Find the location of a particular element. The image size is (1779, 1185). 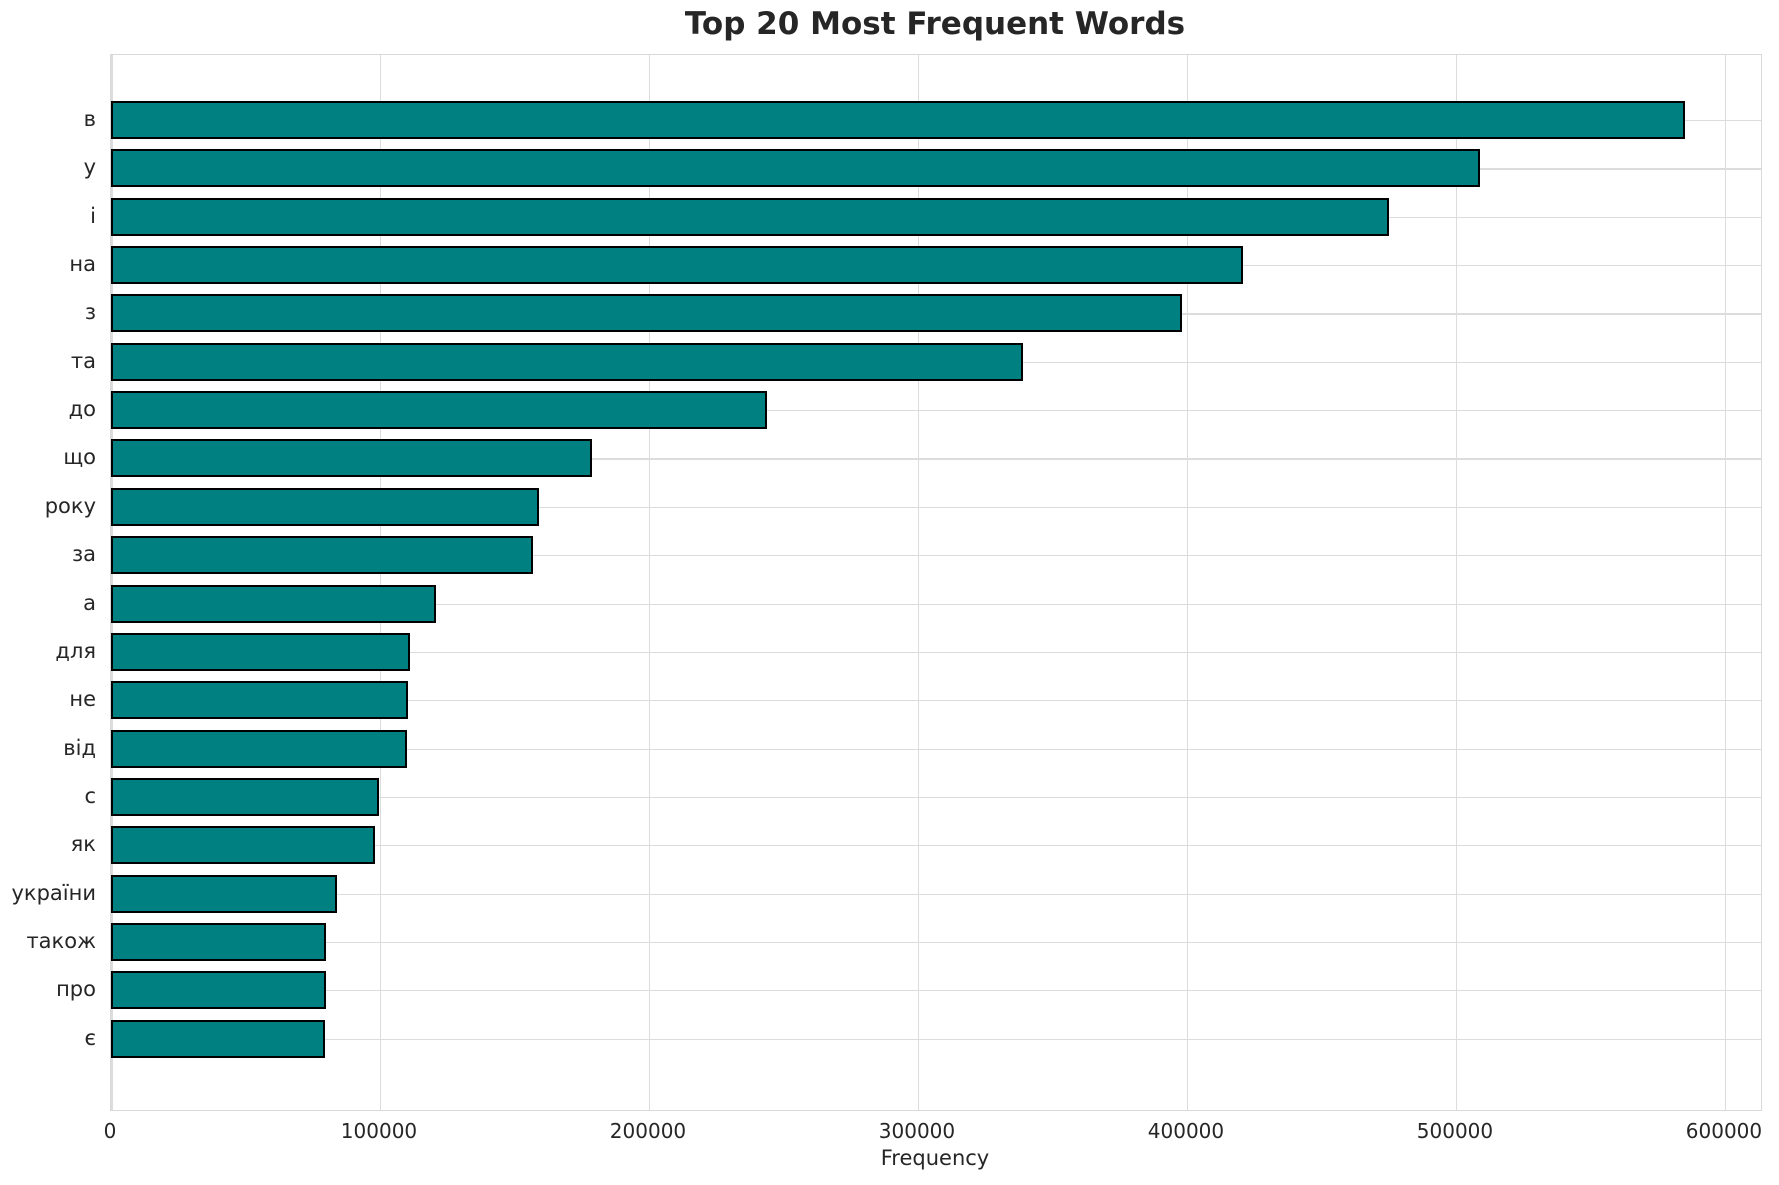

x-tick-label: 500000 is located at coordinates (1455, 1131).